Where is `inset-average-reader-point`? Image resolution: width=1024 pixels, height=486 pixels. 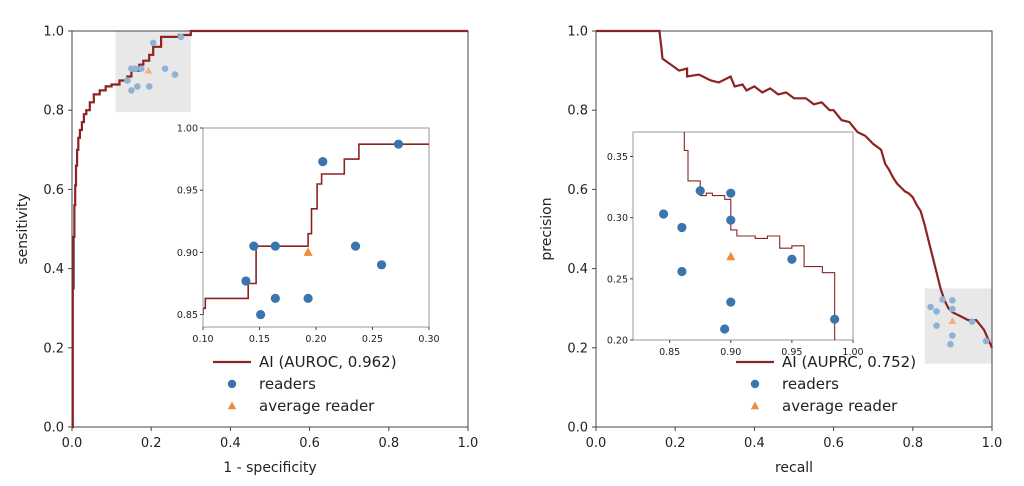 inset-average-reader-point is located at coordinates (731, 256).